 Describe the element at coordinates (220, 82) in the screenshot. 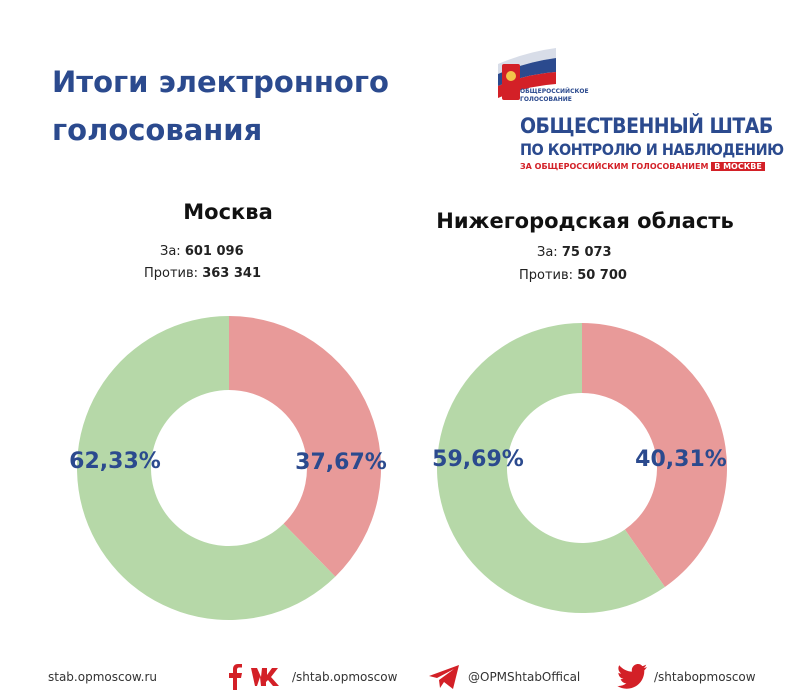

I see `page-title-line-1: Итоги электронного` at that location.